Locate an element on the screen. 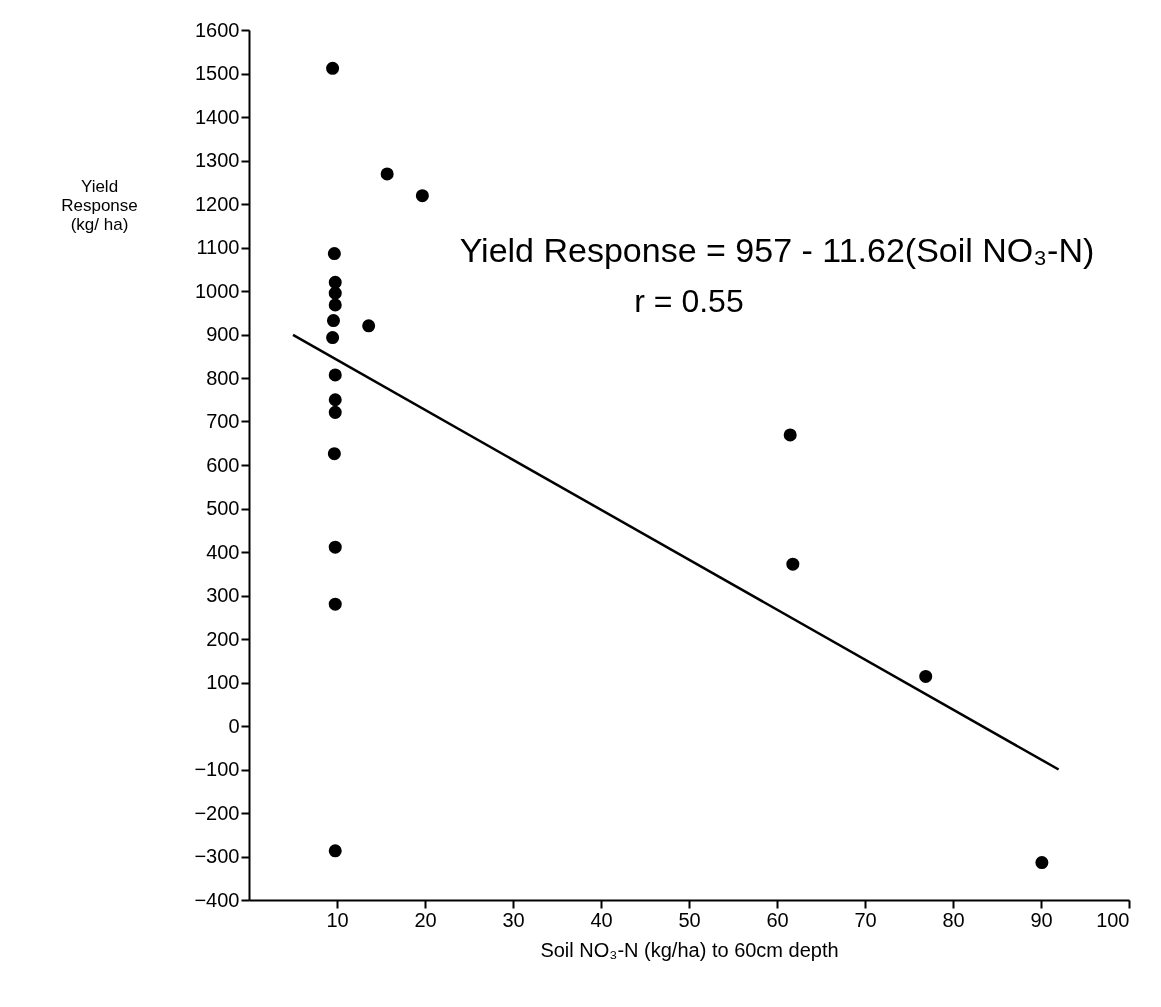  x-axis-title: Soil NO₃-N (kg/ha) to 60cm depth is located at coordinates (689, 949).